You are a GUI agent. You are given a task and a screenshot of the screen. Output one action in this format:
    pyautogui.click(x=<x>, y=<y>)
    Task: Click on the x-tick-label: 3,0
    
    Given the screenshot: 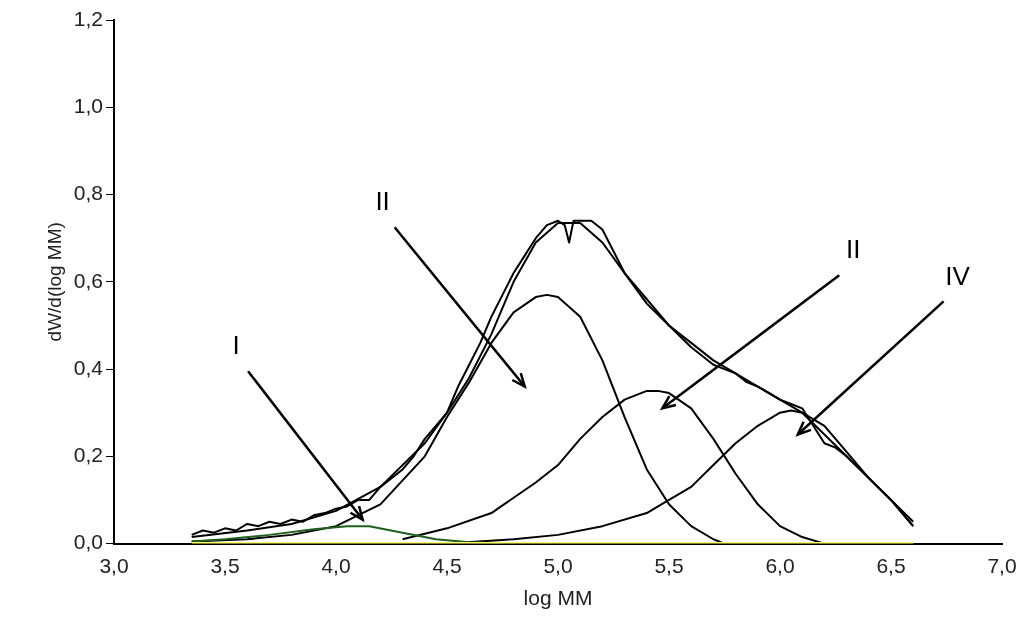 What is the action you would take?
    pyautogui.click(x=114, y=565)
    